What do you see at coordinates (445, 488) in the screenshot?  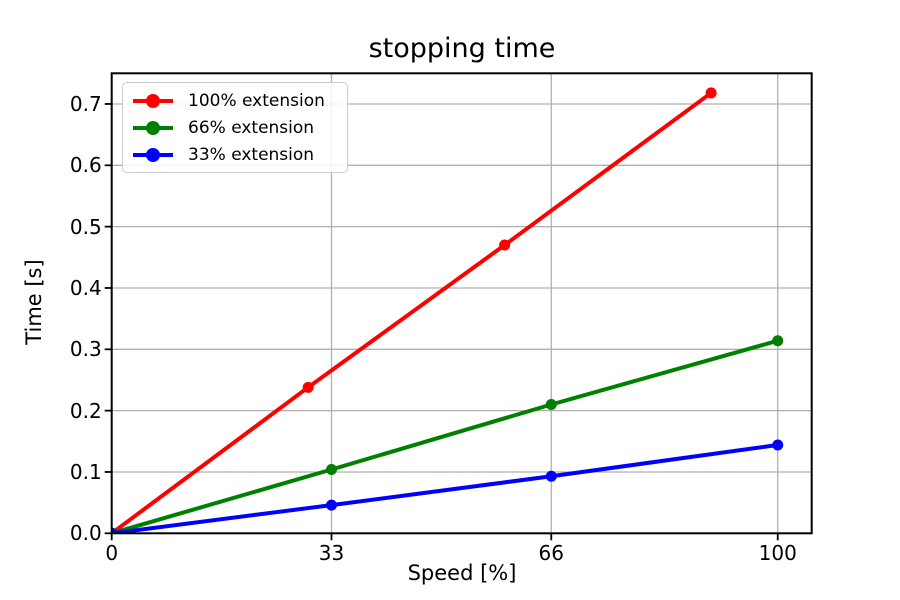 I see `series-line` at bounding box center [445, 488].